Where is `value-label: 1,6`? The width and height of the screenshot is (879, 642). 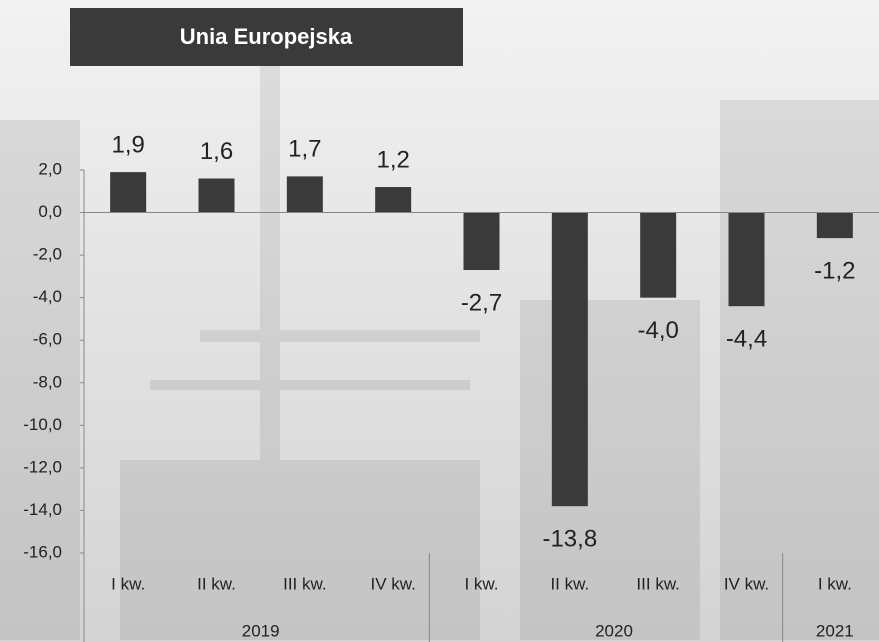
value-label: 1,6 is located at coordinates (216, 151).